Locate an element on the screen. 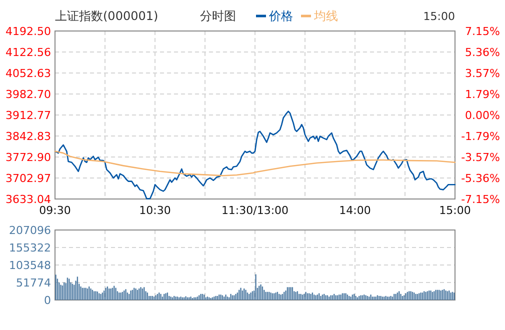  y-tick-label: 4192.50 is located at coordinates (28, 31).